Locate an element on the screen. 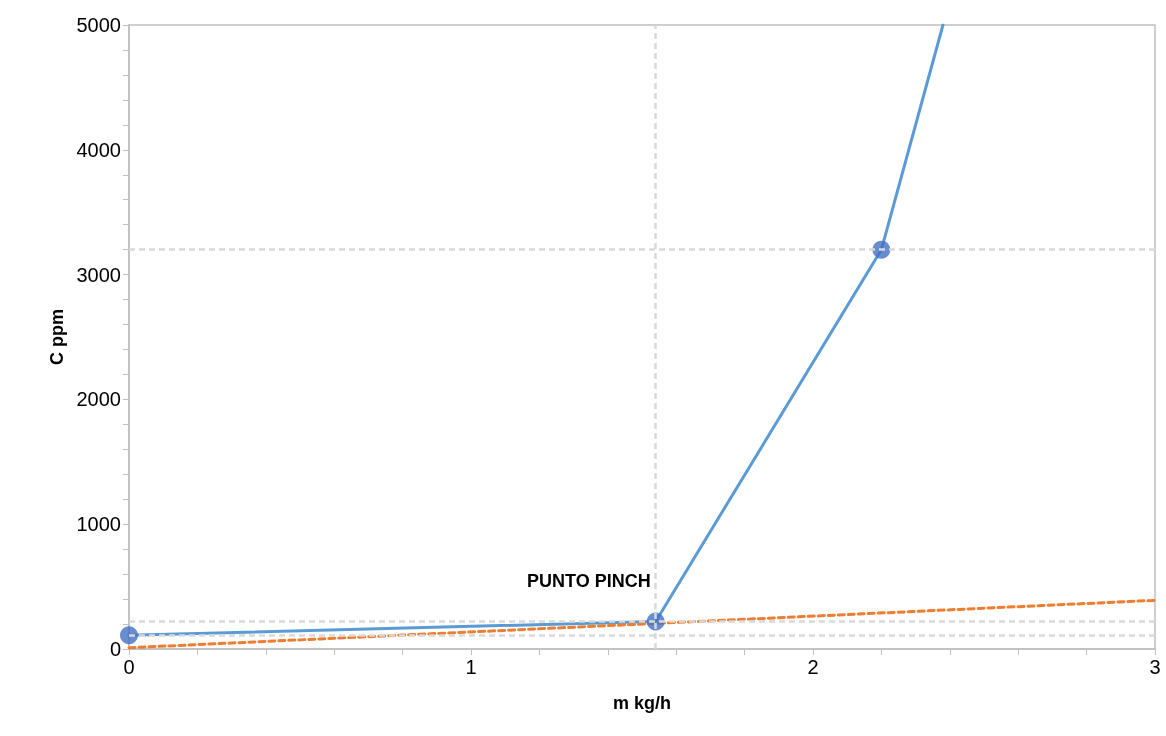 Image resolution: width=1166 pixels, height=736 pixels. y-tick-label: 0 is located at coordinates (115, 649).